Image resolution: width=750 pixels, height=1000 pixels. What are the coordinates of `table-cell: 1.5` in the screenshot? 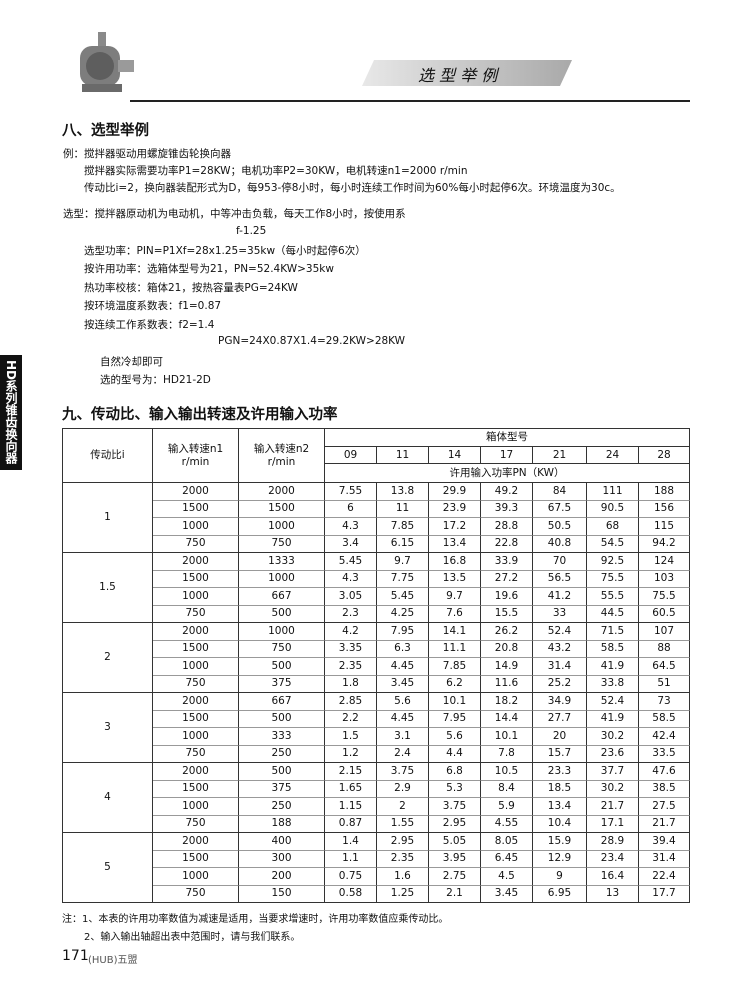 It's located at (108, 588).